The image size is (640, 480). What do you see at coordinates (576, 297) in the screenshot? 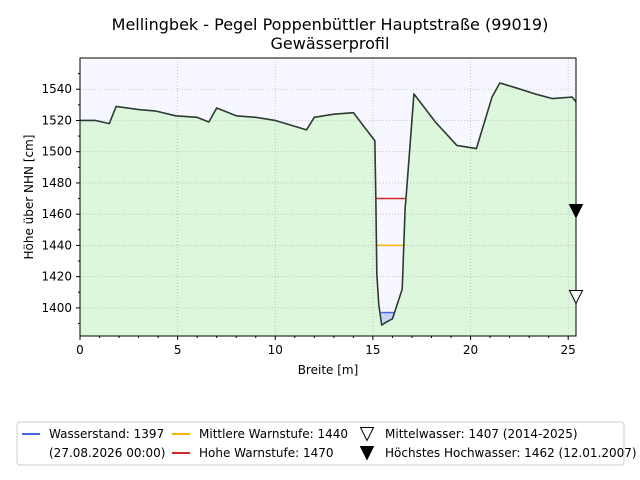
I see `mittelwasser-marker` at bounding box center [576, 297].